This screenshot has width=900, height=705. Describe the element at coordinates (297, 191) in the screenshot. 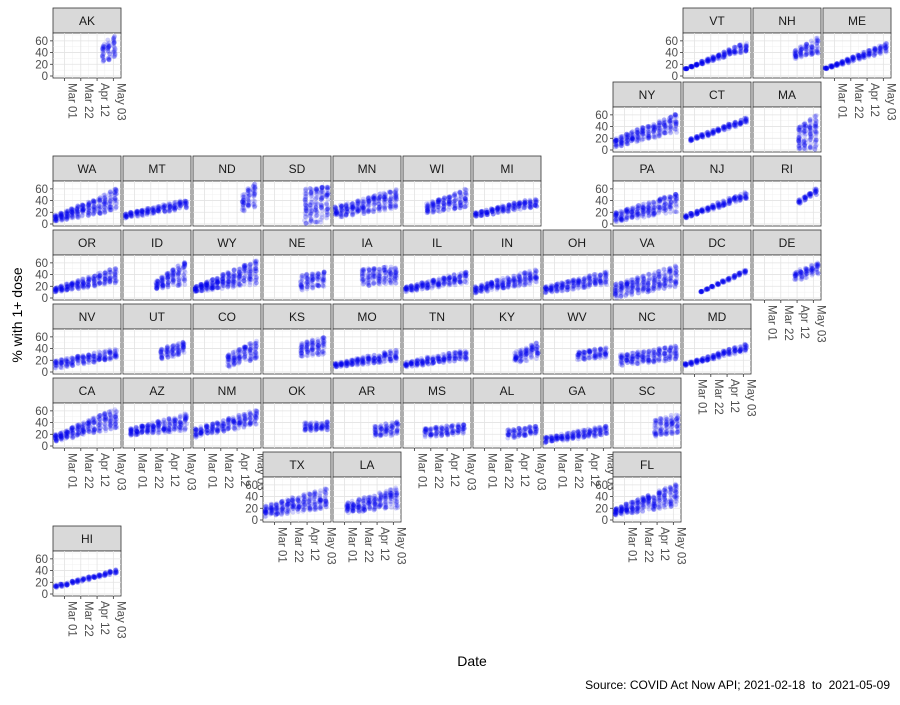

I see `facet-sd: SD` at that location.